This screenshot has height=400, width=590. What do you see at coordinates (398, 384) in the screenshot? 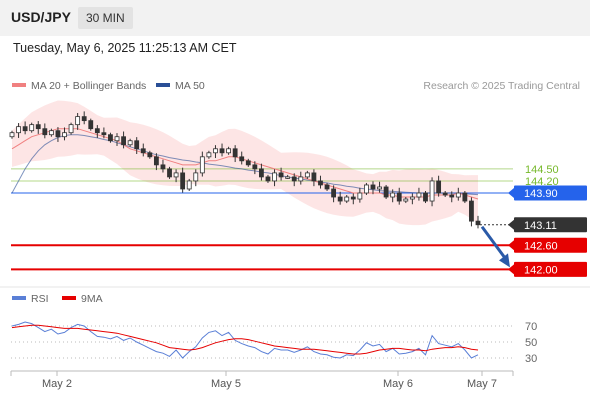
I see `x-tick-label: May 6` at bounding box center [398, 384].